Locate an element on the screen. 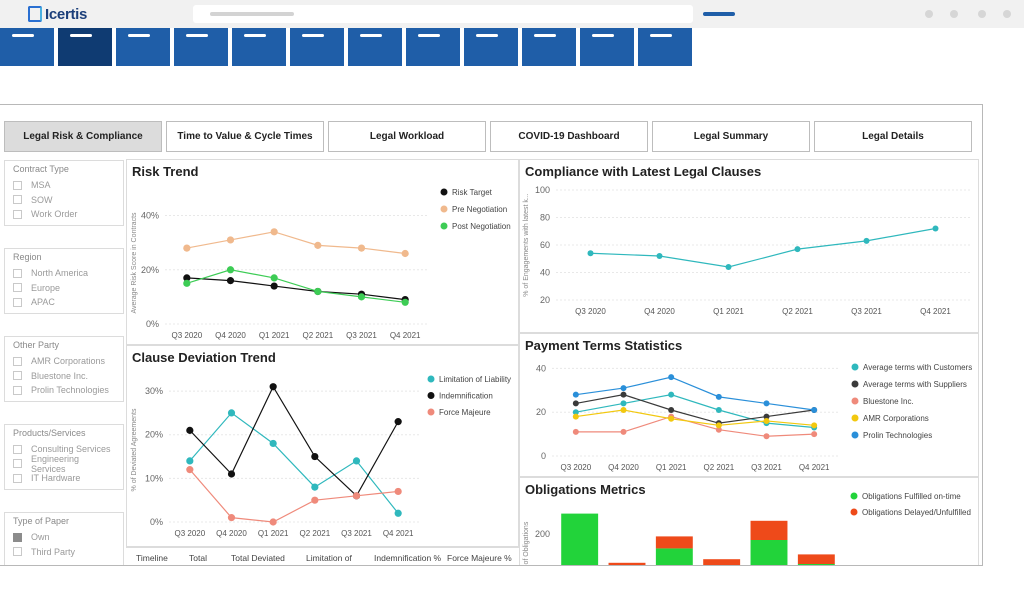 The width and height of the screenshot is (1024, 591). legend-label: Prolin Technologies is located at coordinates (897, 435).